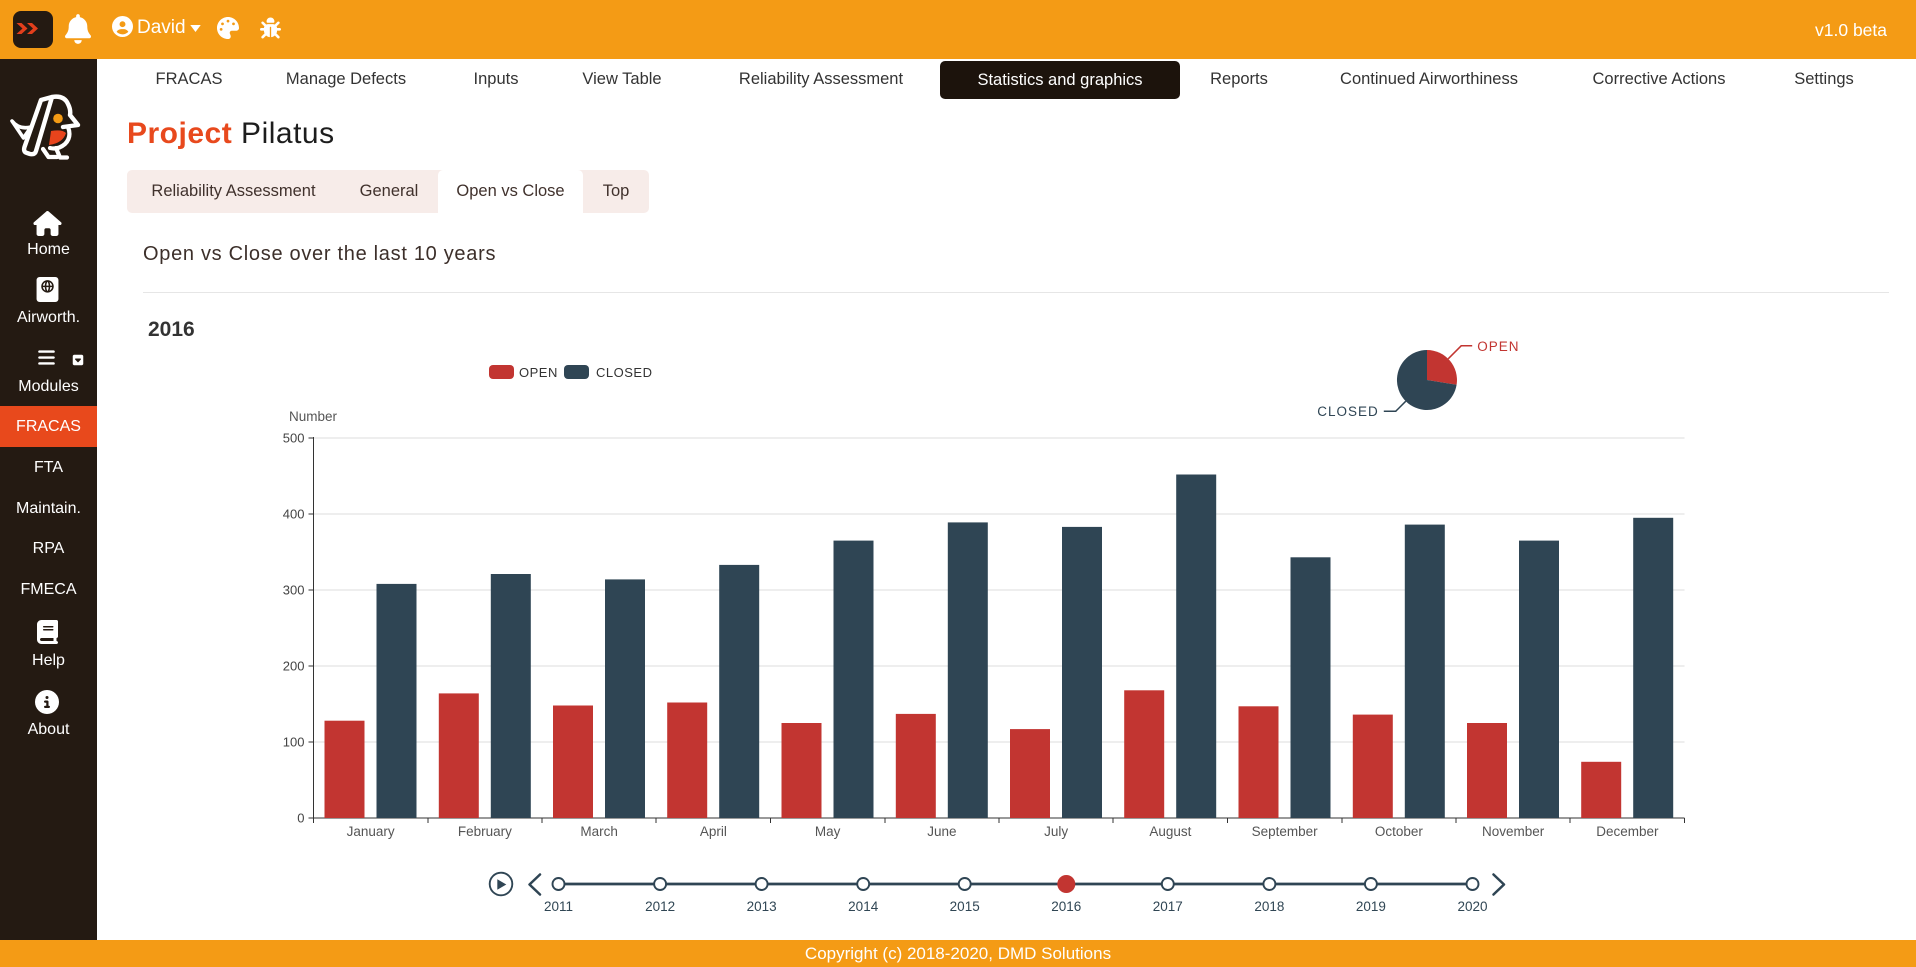  What do you see at coordinates (1170, 831) in the screenshot?
I see `svg-text: August` at bounding box center [1170, 831].